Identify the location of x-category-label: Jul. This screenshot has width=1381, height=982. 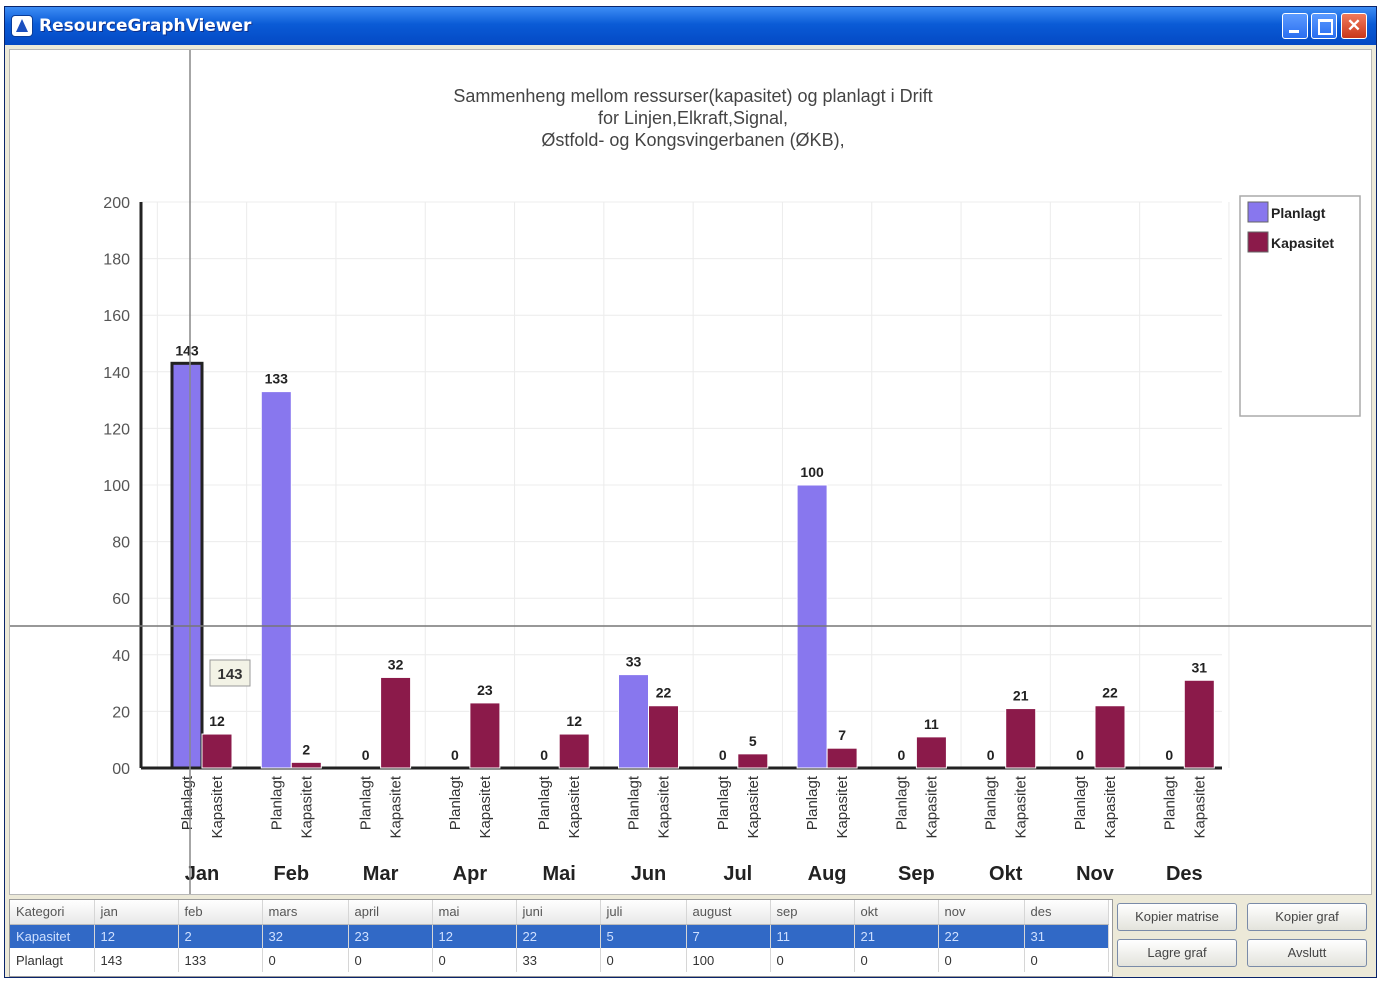
(737, 874).